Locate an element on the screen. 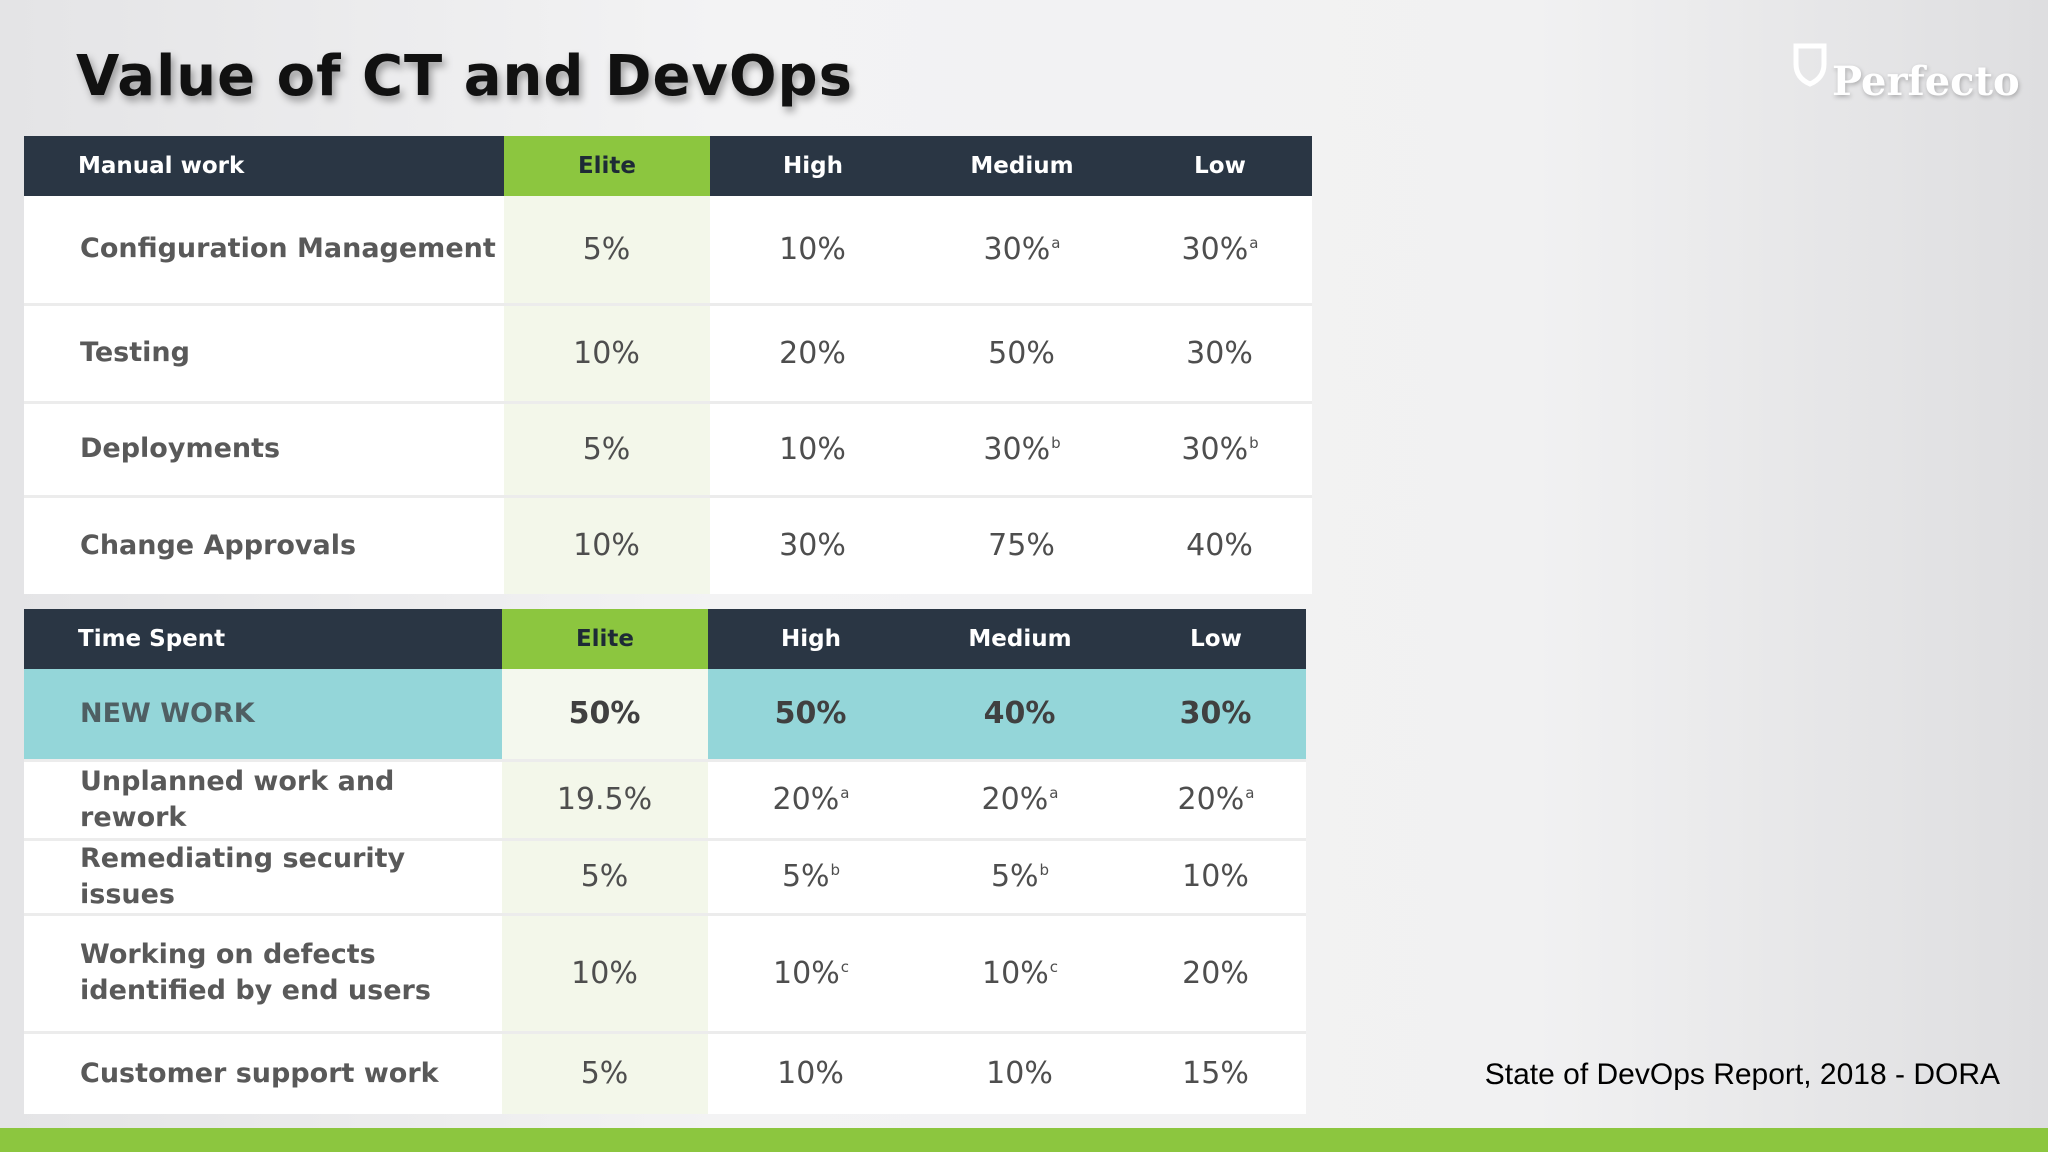 The width and height of the screenshot is (2048, 1152). cell-high: 30% is located at coordinates (812, 546).